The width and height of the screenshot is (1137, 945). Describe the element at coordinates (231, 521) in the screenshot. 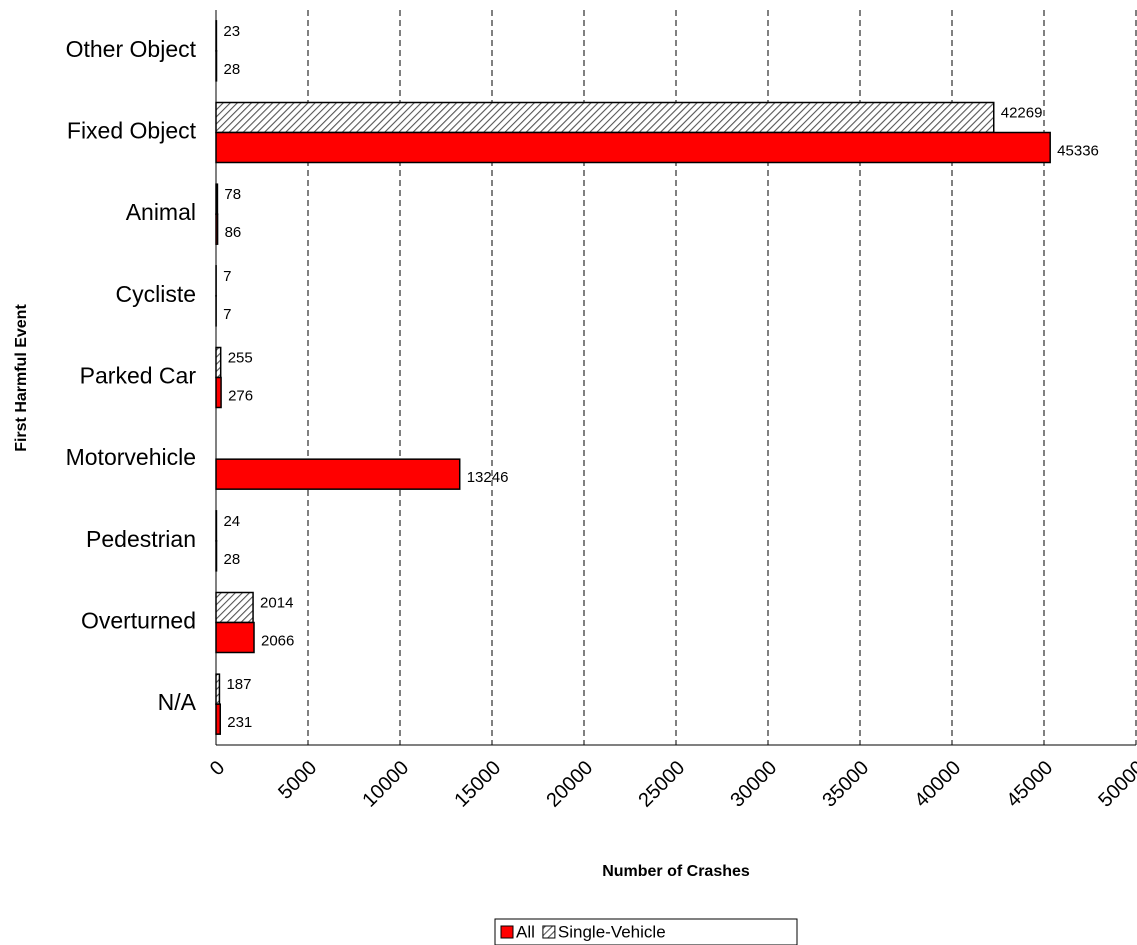

I see `value-label: 24` at that location.